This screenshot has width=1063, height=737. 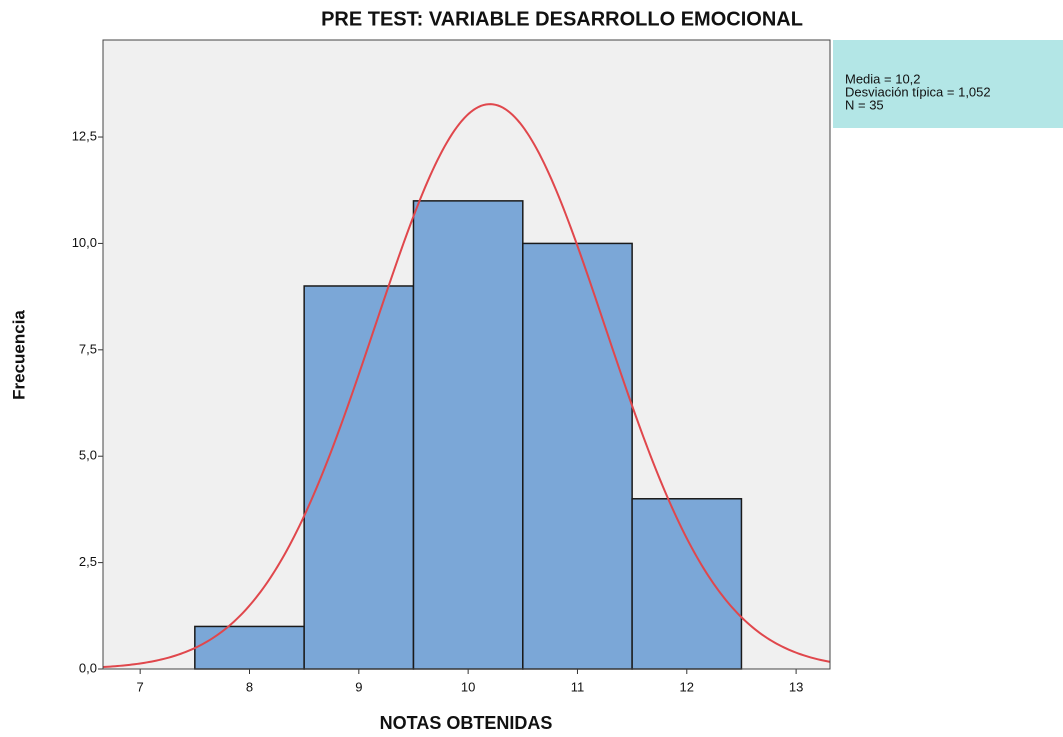 I want to click on chart-title: PRE TEST: VARIABLE DESARROLLO EMOCIONAL, so click(x=562, y=19).